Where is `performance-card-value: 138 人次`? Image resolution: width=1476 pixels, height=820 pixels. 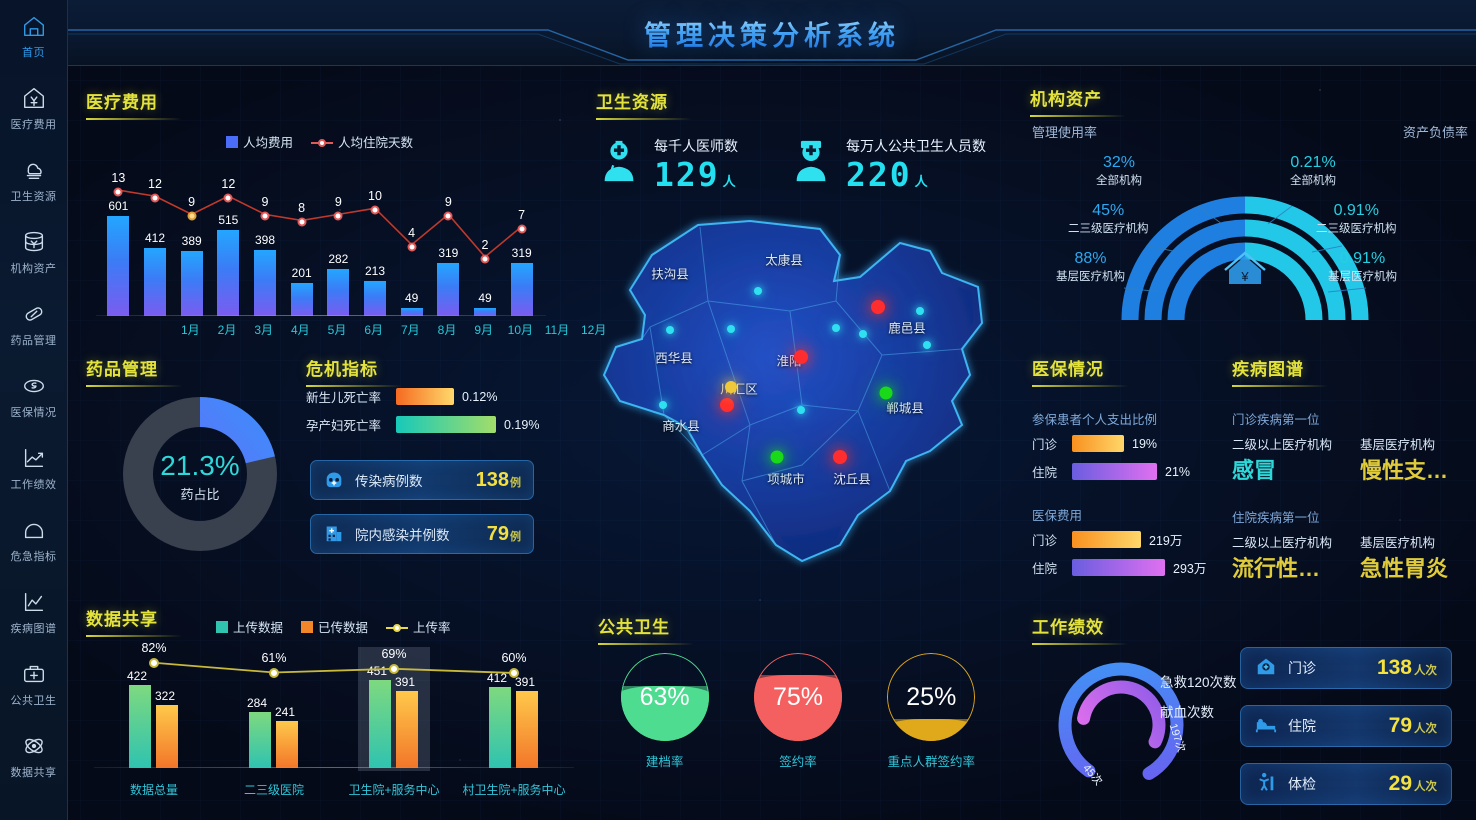 performance-card-value: 138 人次 is located at coordinates (1406, 667).